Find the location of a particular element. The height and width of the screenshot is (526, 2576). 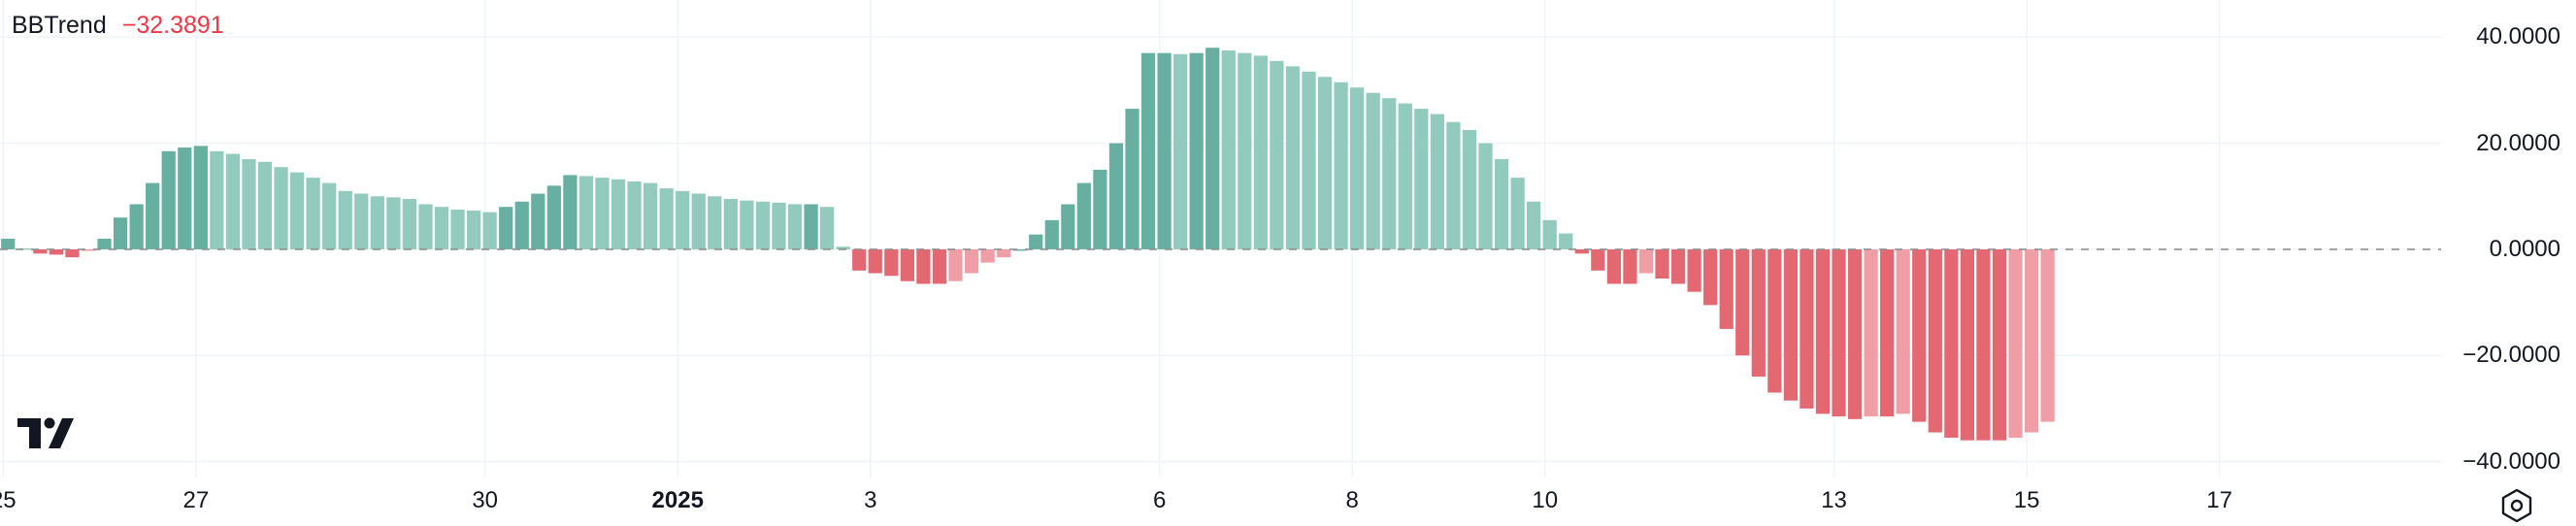

tradingview-logo-icon is located at coordinates (49, 433).